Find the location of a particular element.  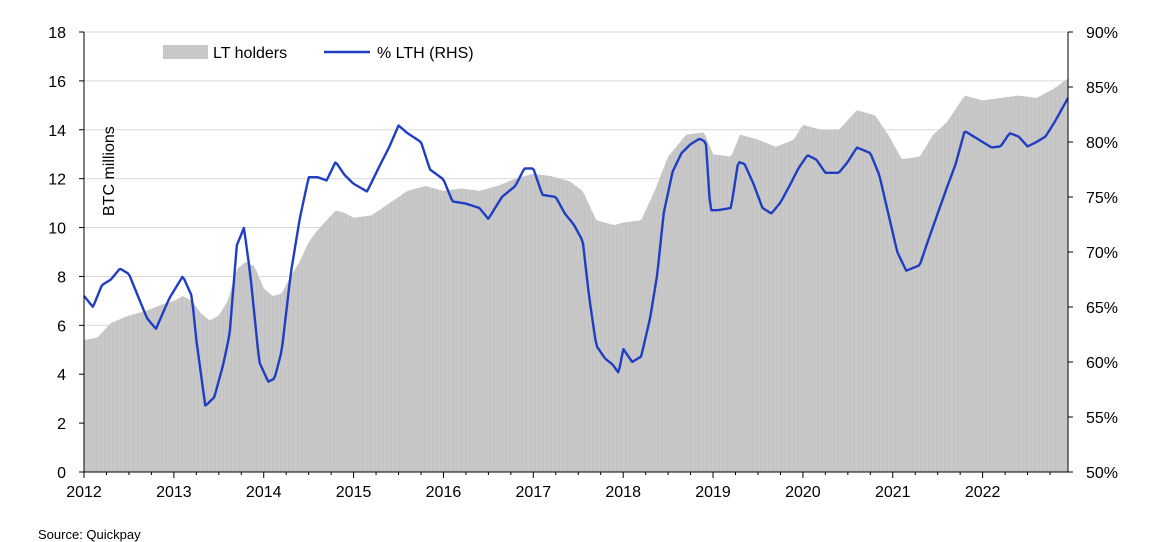

left-tick-label: 0 is located at coordinates (61, 473).